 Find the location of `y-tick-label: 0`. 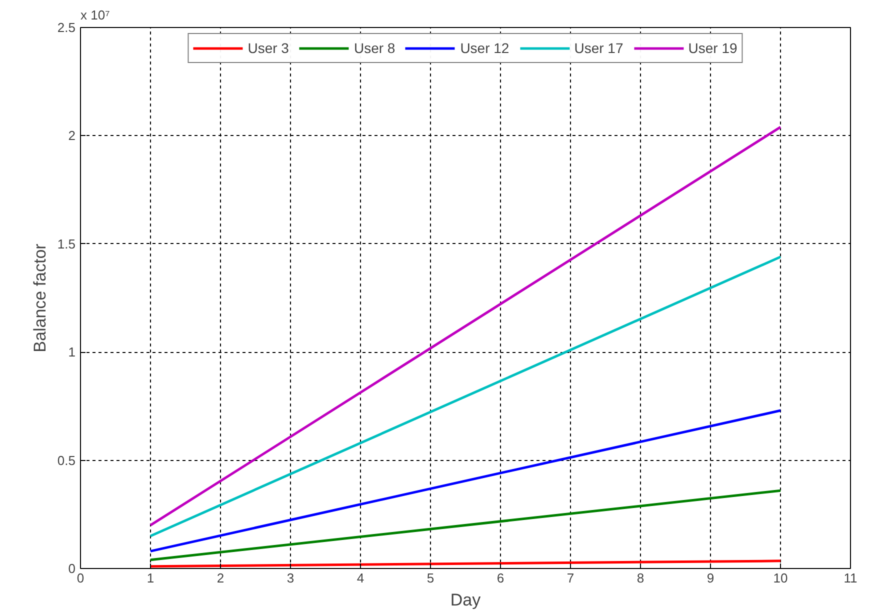

y-tick-label: 0 is located at coordinates (72, 568).